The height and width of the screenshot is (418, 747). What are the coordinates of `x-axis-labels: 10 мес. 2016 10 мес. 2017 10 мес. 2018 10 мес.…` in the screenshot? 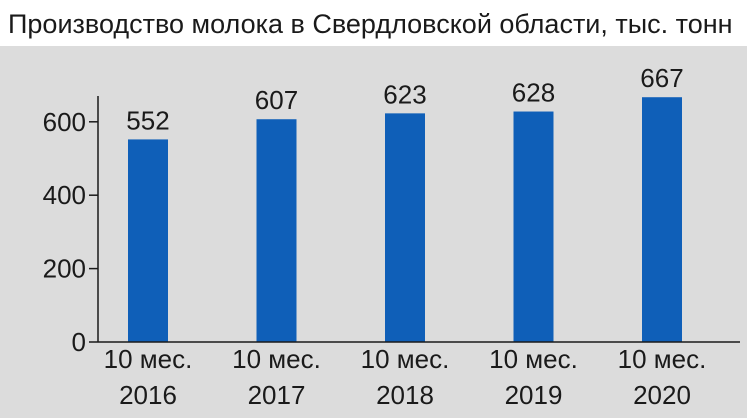 It's located at (405, 377).